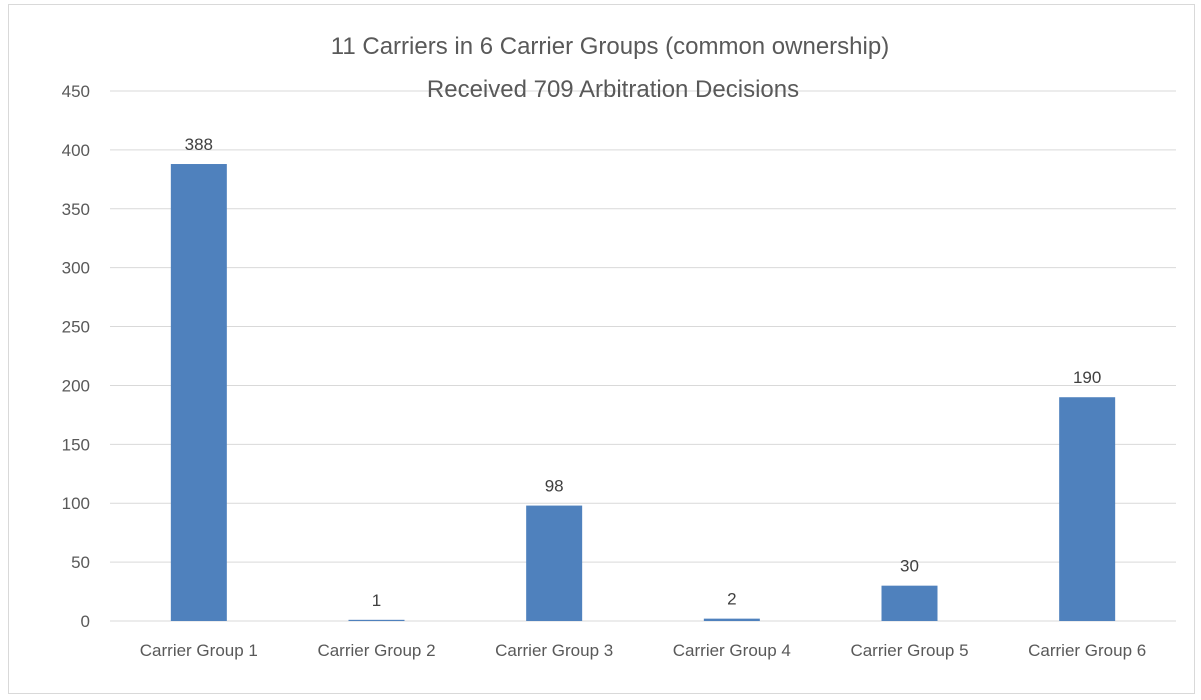  What do you see at coordinates (80, 562) in the screenshot?
I see `y-tick-label: 50` at bounding box center [80, 562].